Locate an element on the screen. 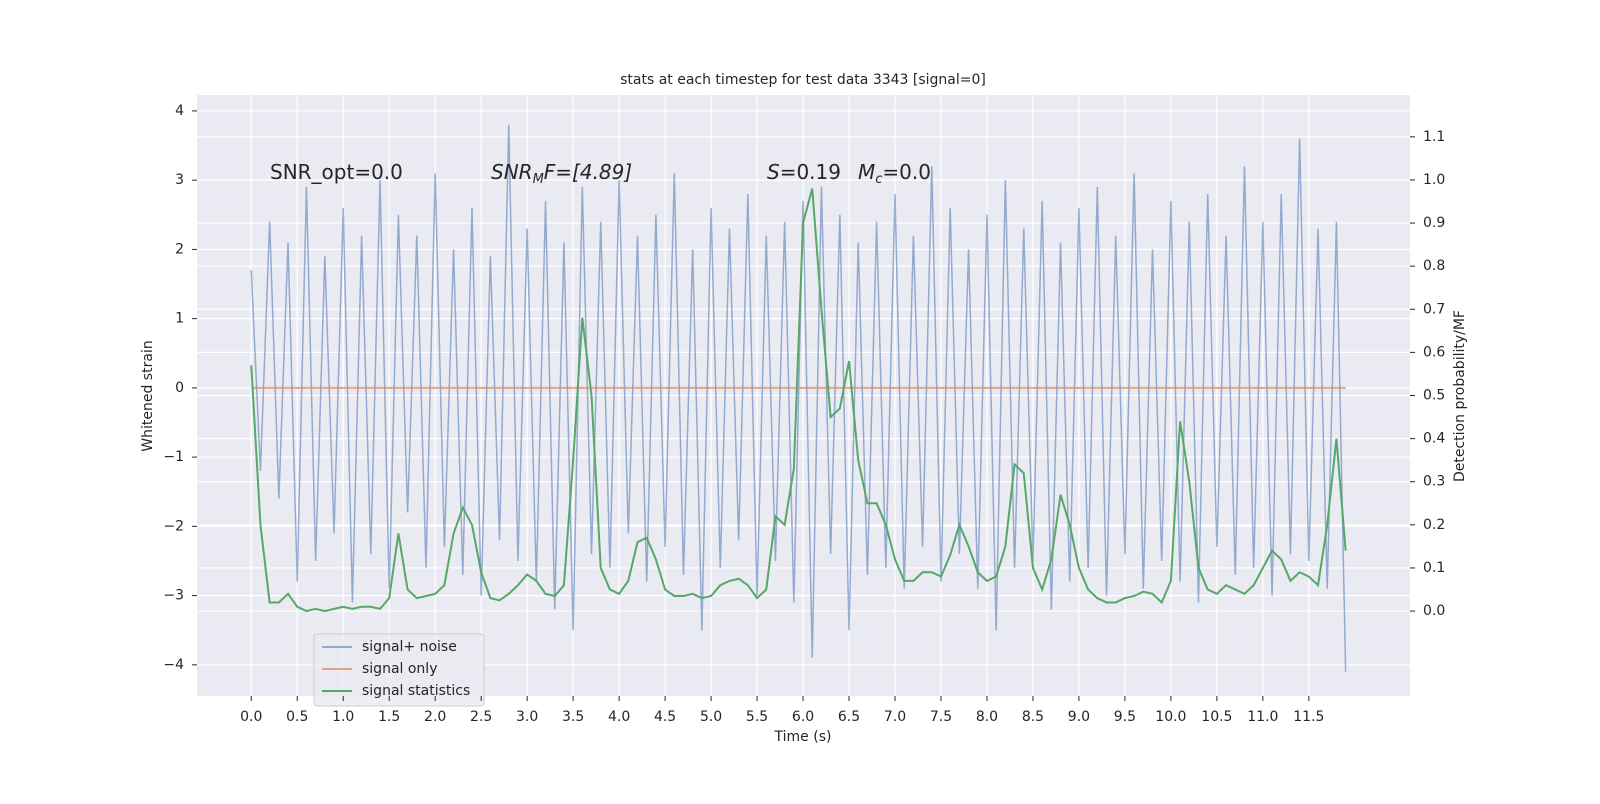  y-tick-label: 2 is located at coordinates (179, 249).